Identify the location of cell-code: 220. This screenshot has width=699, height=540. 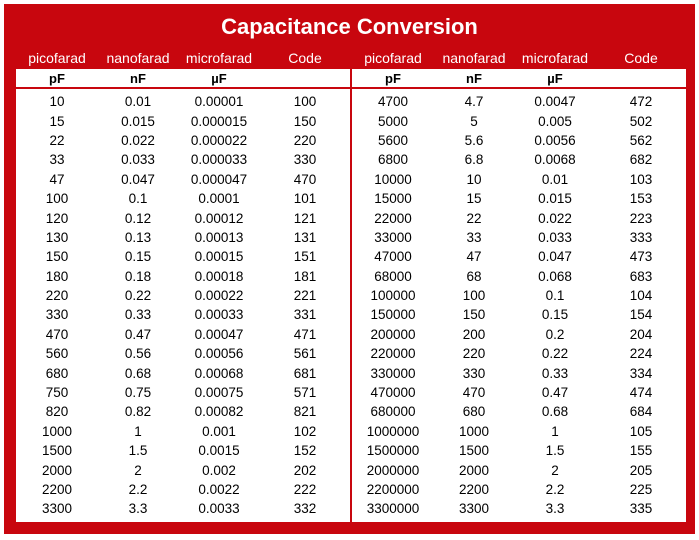
(305, 140).